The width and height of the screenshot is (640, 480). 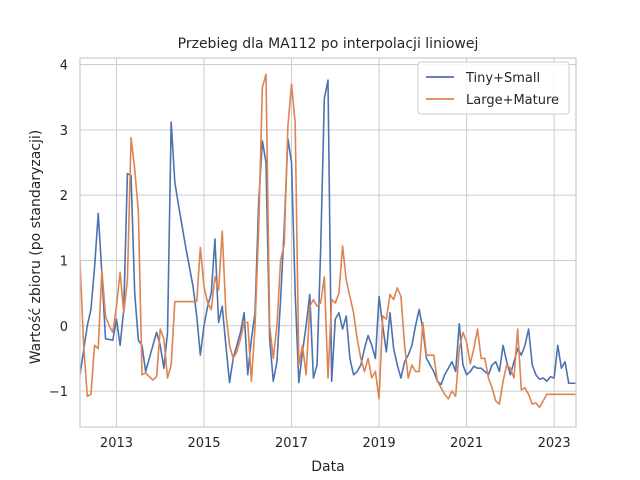 What do you see at coordinates (466, 443) in the screenshot?
I see `x-tick-2021: 2021` at bounding box center [466, 443].